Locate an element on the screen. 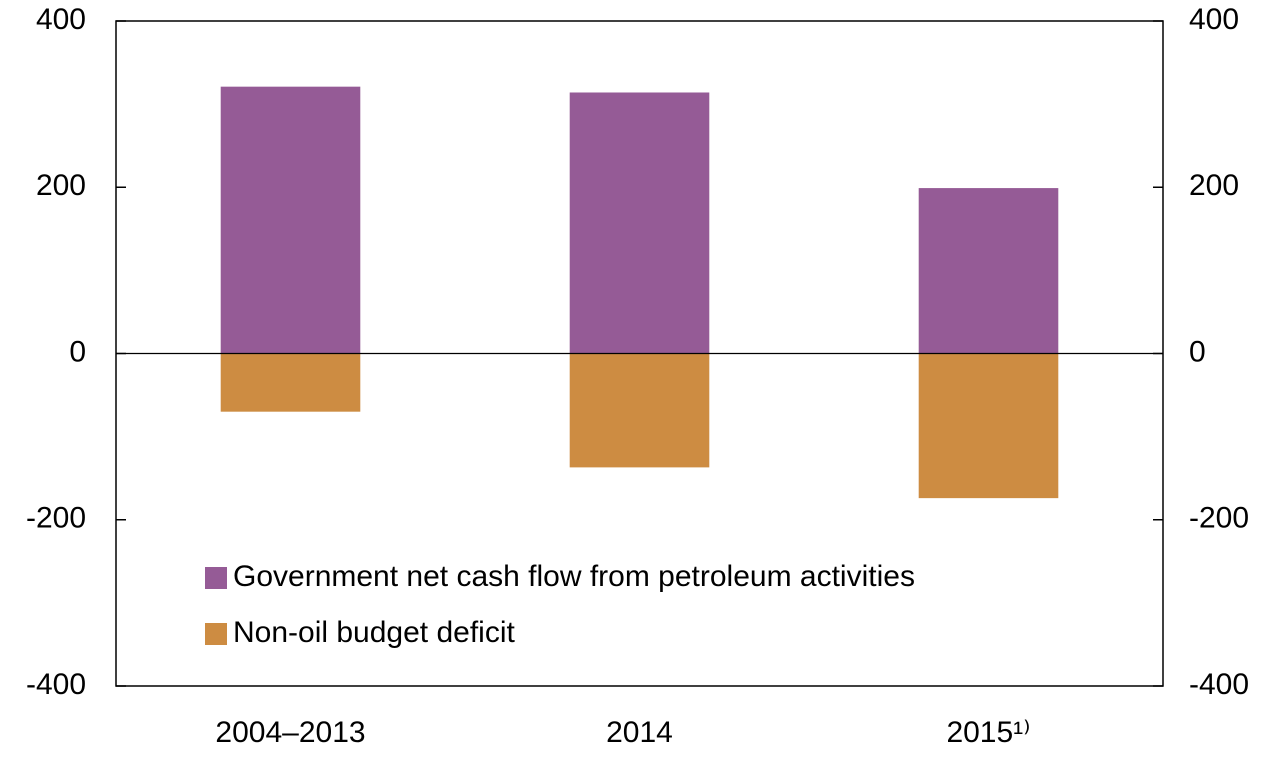  y-tick-label: 0 is located at coordinates (77, 351).